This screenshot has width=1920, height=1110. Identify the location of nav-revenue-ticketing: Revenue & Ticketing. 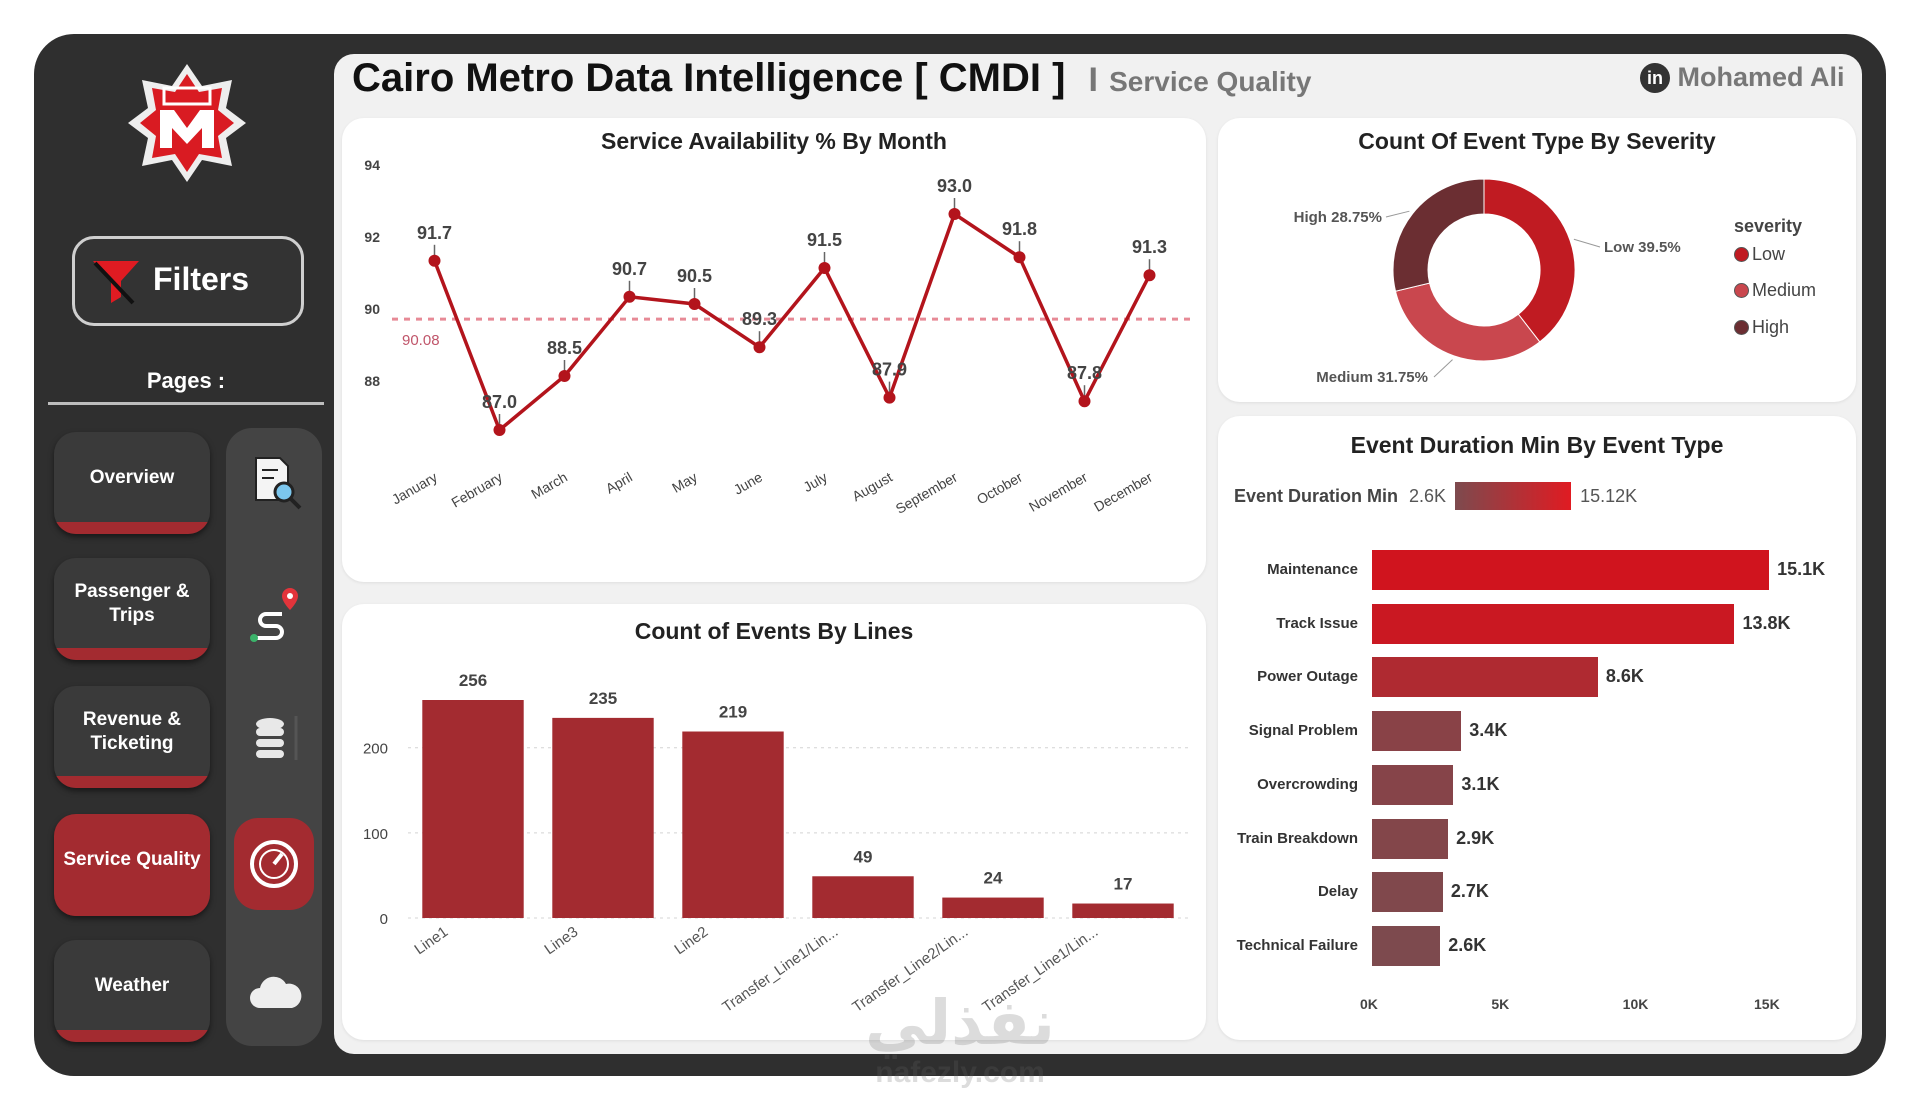
(132, 737).